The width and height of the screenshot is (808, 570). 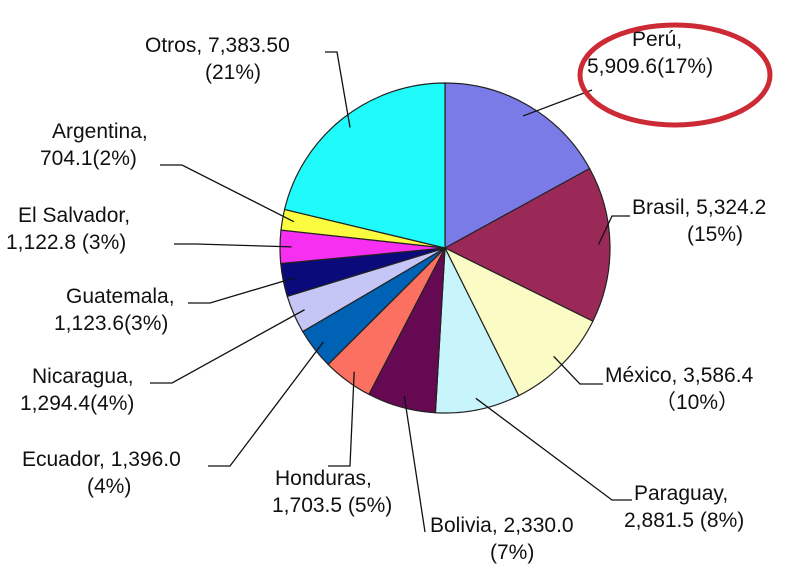 What do you see at coordinates (657, 39) in the screenshot?
I see `label-peru-line-1: Perú,` at bounding box center [657, 39].